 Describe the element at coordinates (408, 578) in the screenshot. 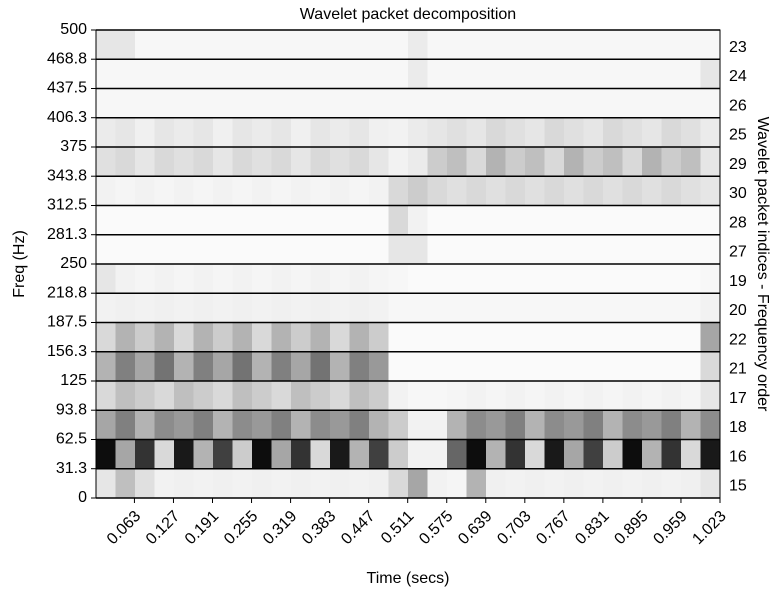

I see `x-axis-title: Time (secs)` at that location.